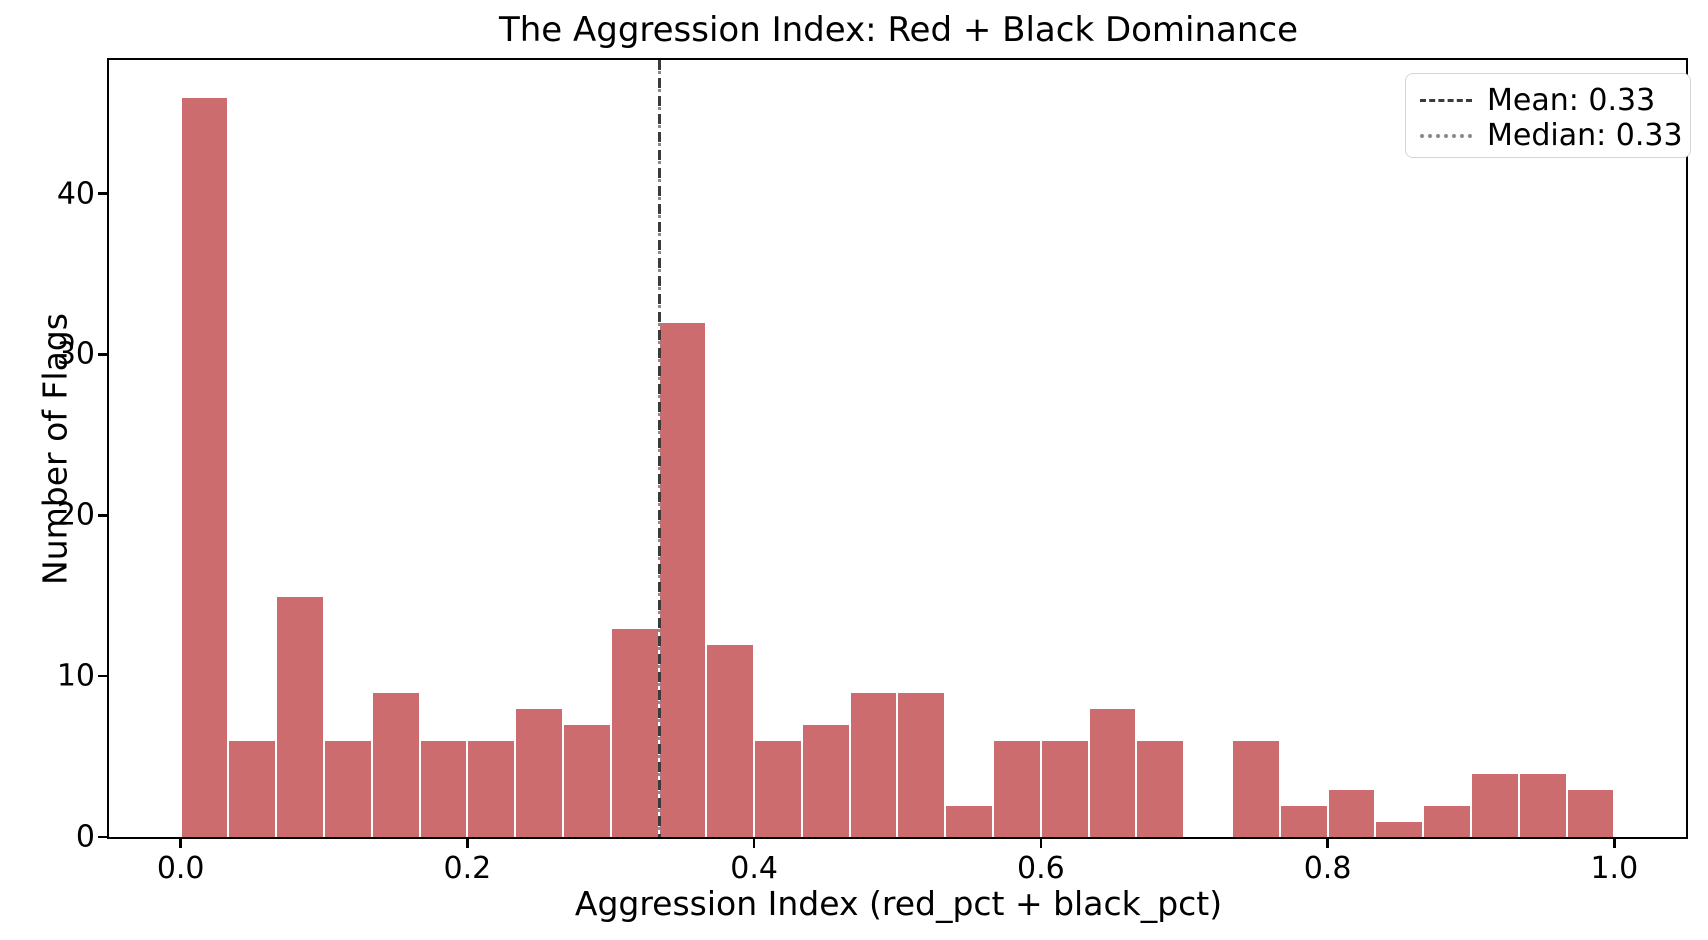 This screenshot has width=1708, height=940. What do you see at coordinates (1327, 868) in the screenshot?
I see `x-tick-label: 0.8` at bounding box center [1327, 868].